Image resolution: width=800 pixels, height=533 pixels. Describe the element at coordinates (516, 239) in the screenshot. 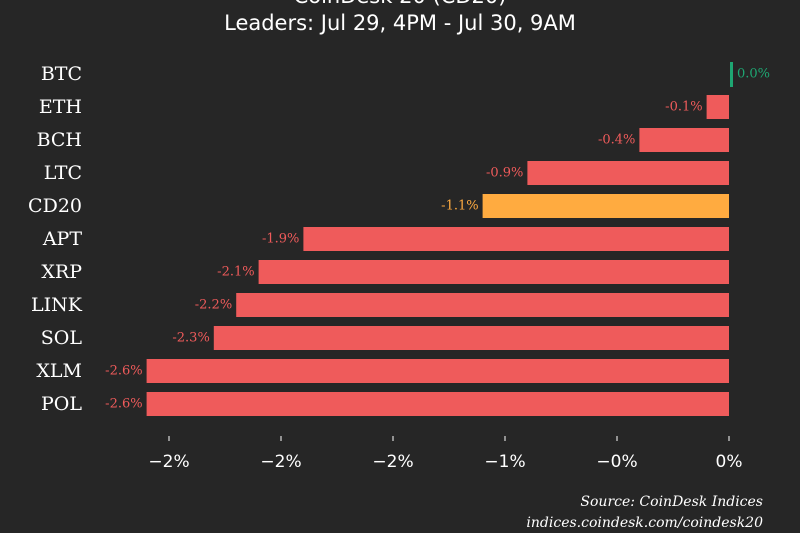

I see `bar-apt` at that location.